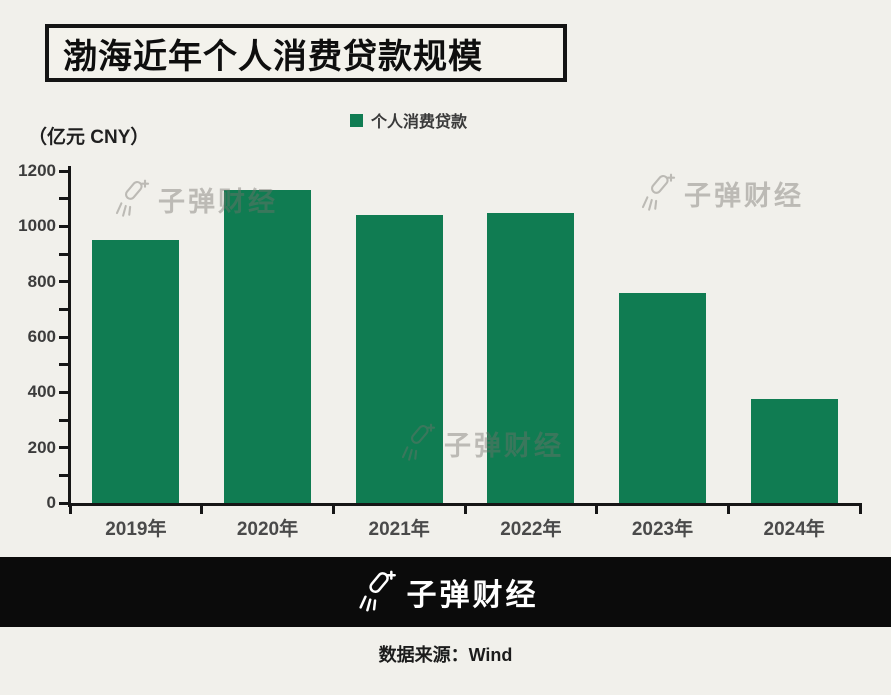 The image size is (891, 695). I want to click on brand-footer: 子弹财经, so click(445, 592).